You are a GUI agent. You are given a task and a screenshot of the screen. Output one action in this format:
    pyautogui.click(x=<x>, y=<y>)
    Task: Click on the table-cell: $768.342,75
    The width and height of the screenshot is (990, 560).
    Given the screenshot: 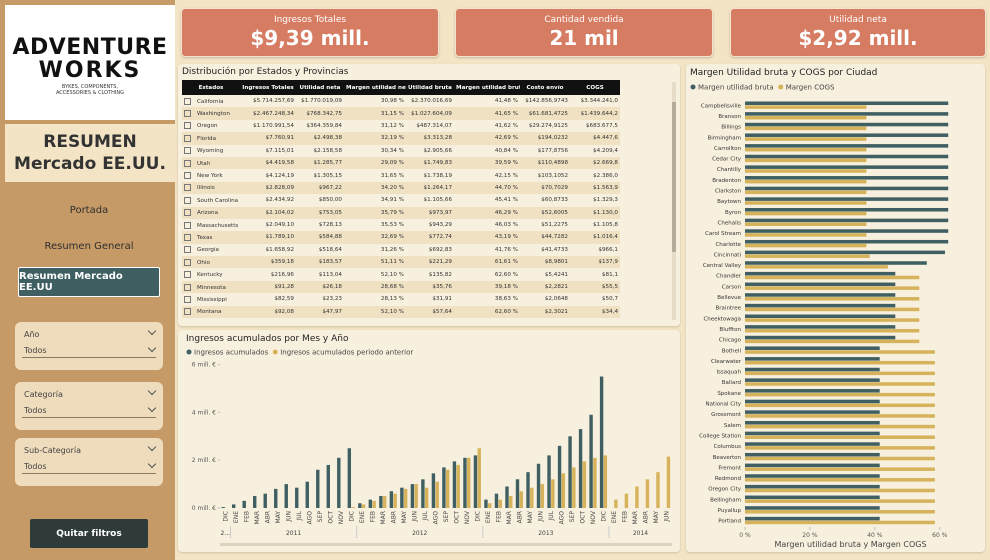 What is the action you would take?
    pyautogui.click(x=324, y=113)
    